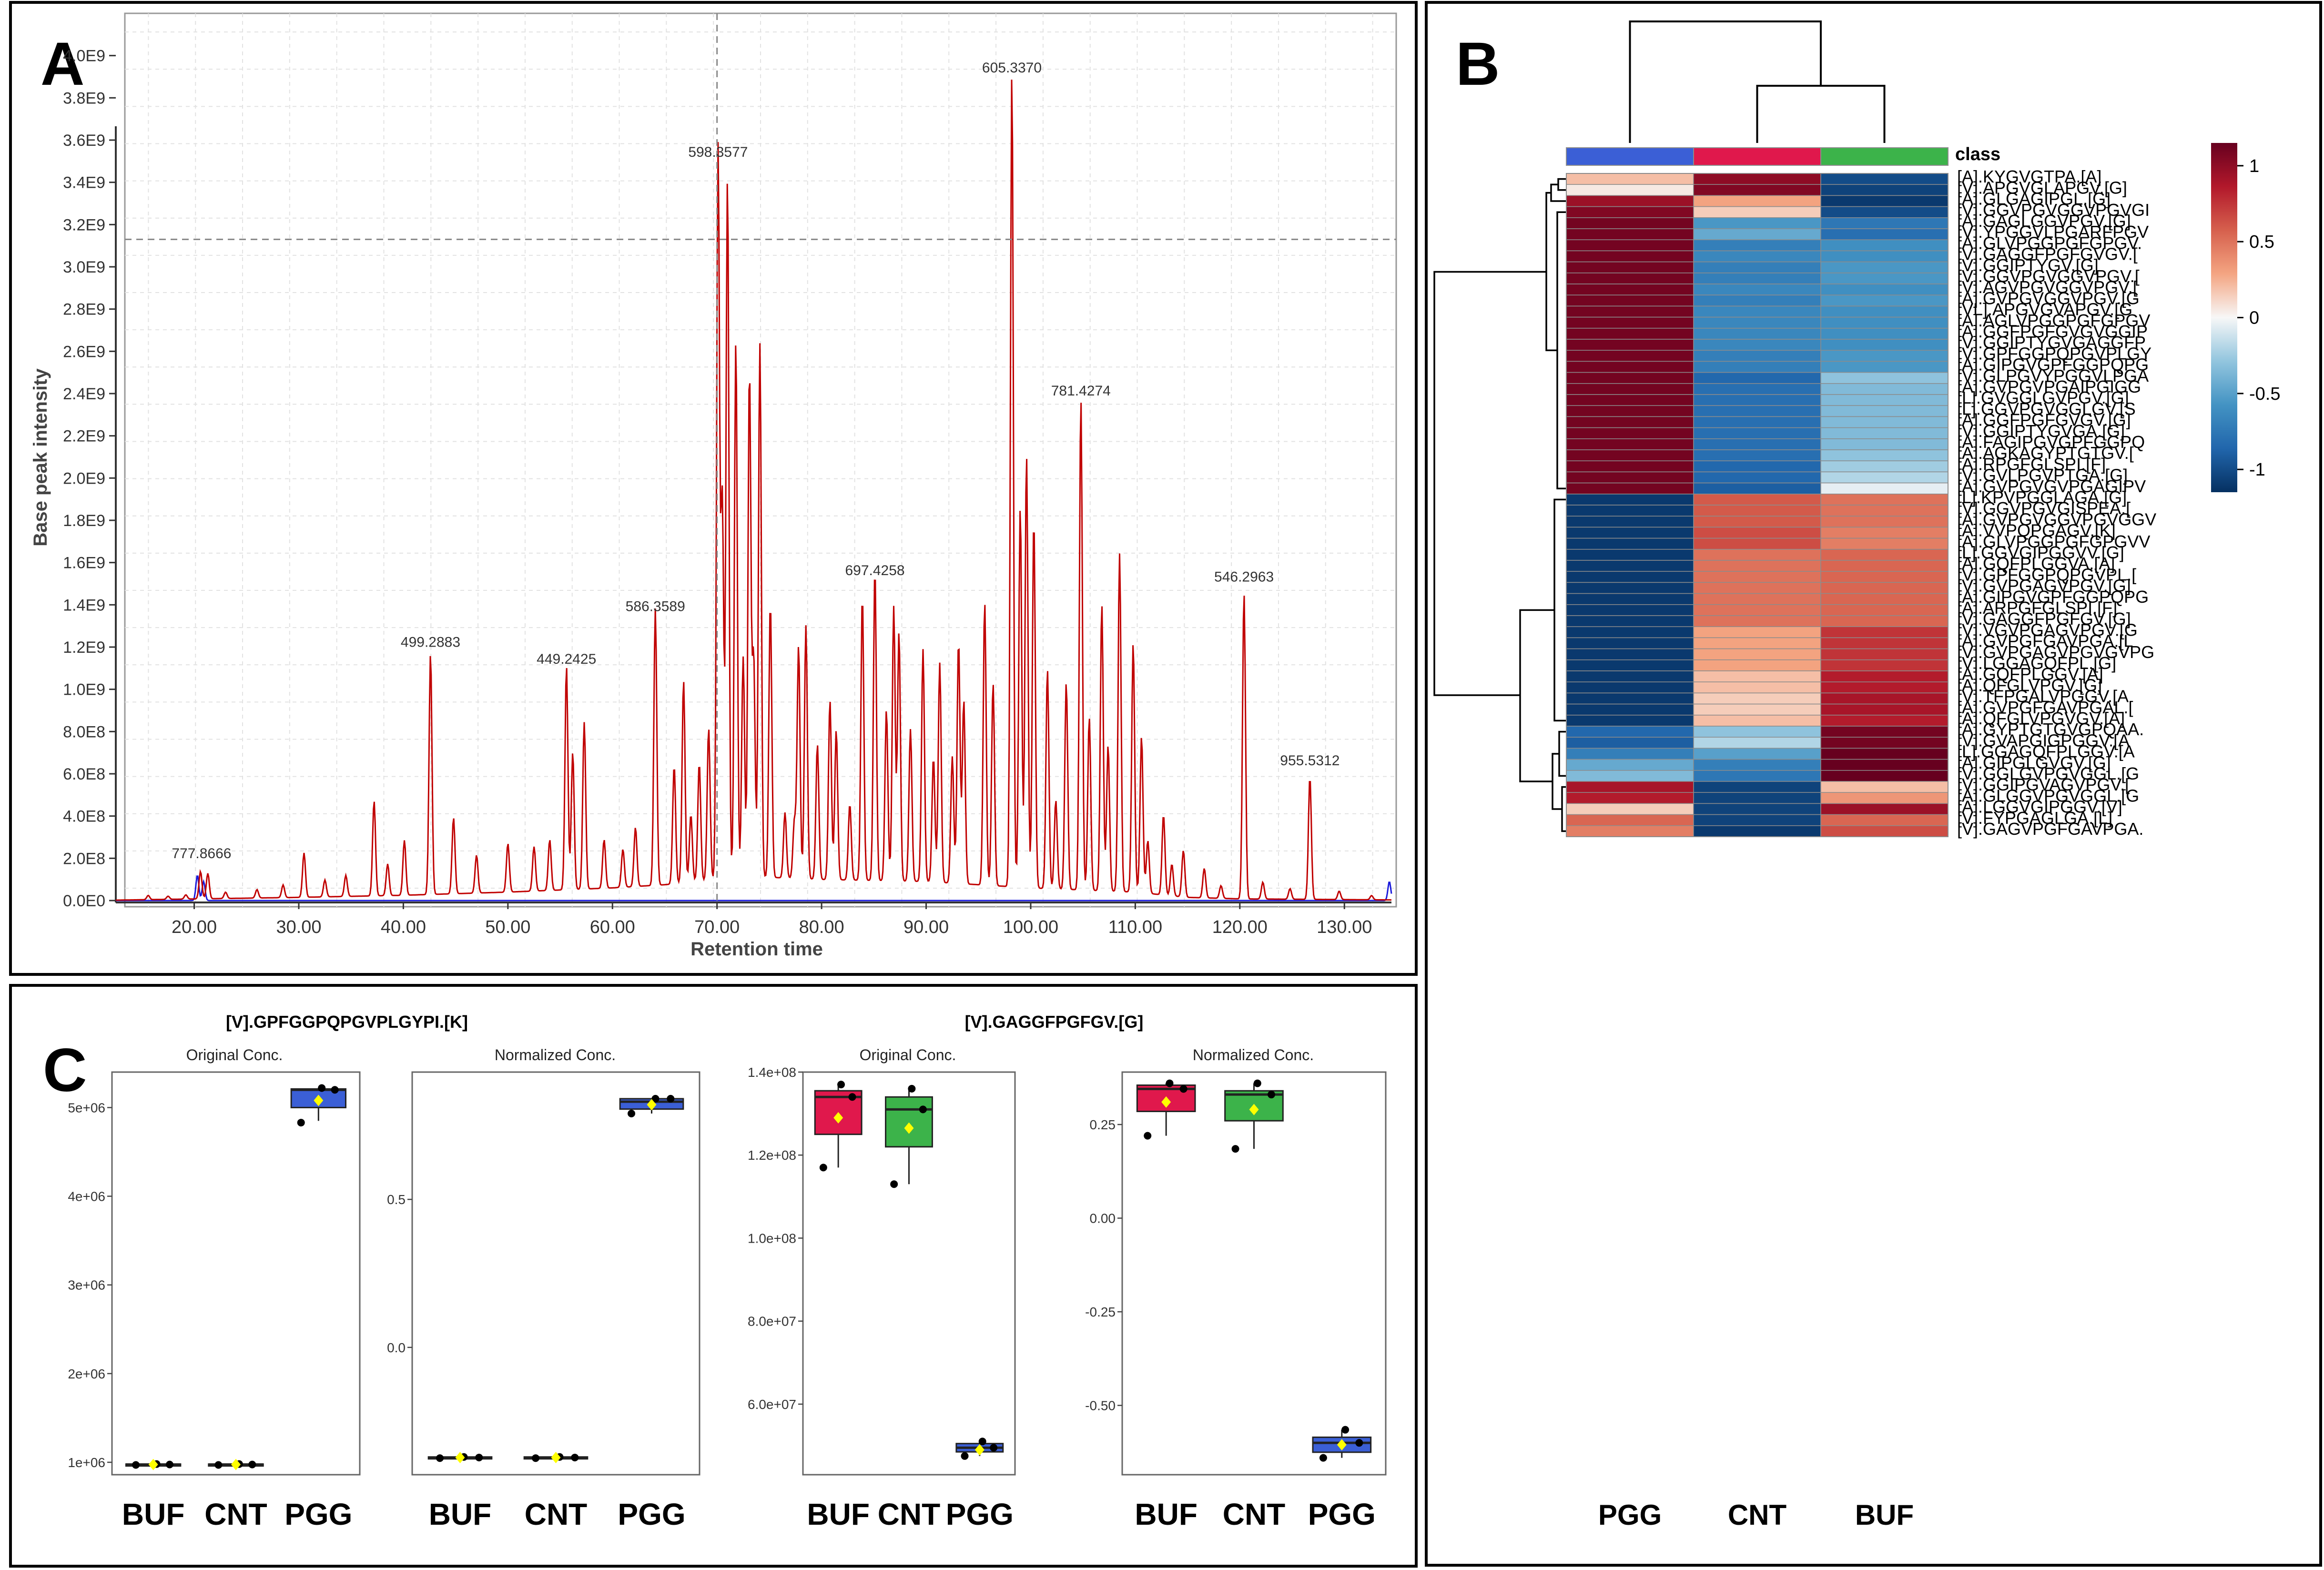 Image resolution: width=2324 pixels, height=1570 pixels. Describe the element at coordinates (84, 690) in the screenshot. I see `y-tick-label: 1.0E9` at that location.